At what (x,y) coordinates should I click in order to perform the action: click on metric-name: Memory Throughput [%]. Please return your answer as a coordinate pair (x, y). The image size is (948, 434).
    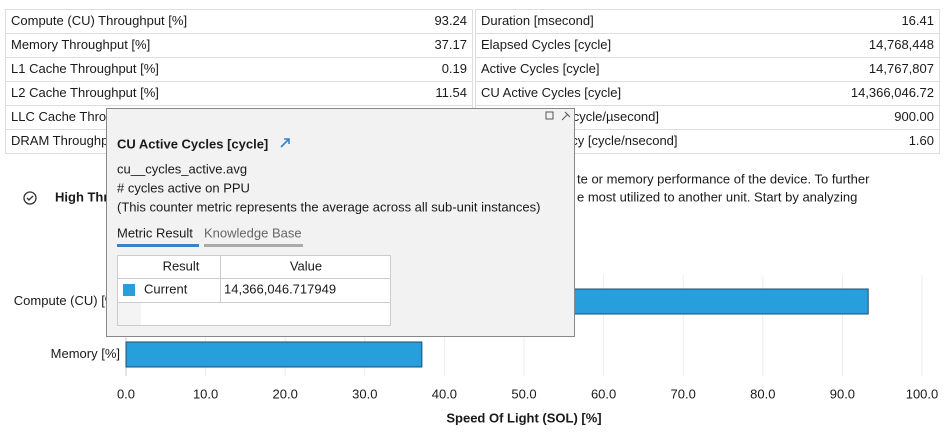
    Looking at the image, I should click on (80, 44).